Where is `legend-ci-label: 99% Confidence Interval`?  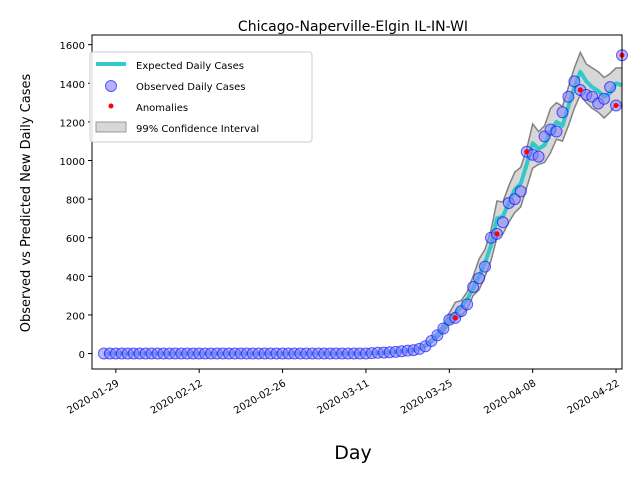 legend-ci-label: 99% Confidence Interval is located at coordinates (197, 129).